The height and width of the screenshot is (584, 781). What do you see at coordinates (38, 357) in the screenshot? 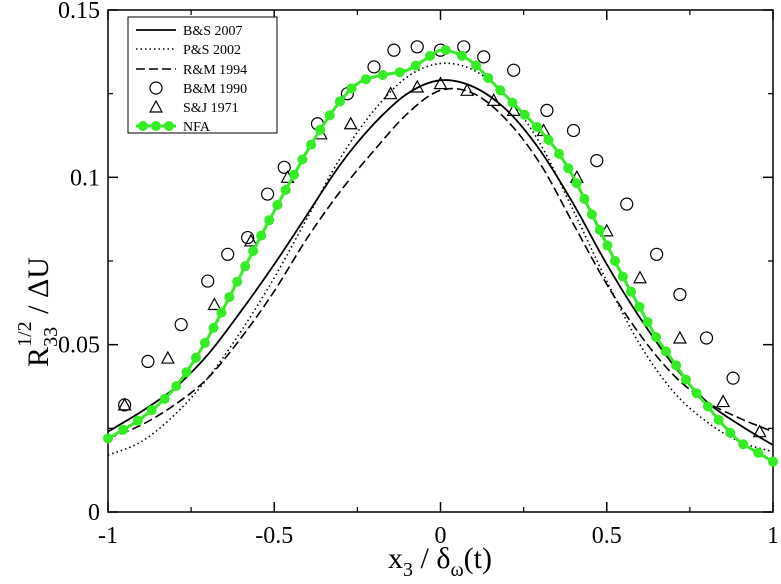
I see `y-axis-title-main: R` at bounding box center [38, 357].